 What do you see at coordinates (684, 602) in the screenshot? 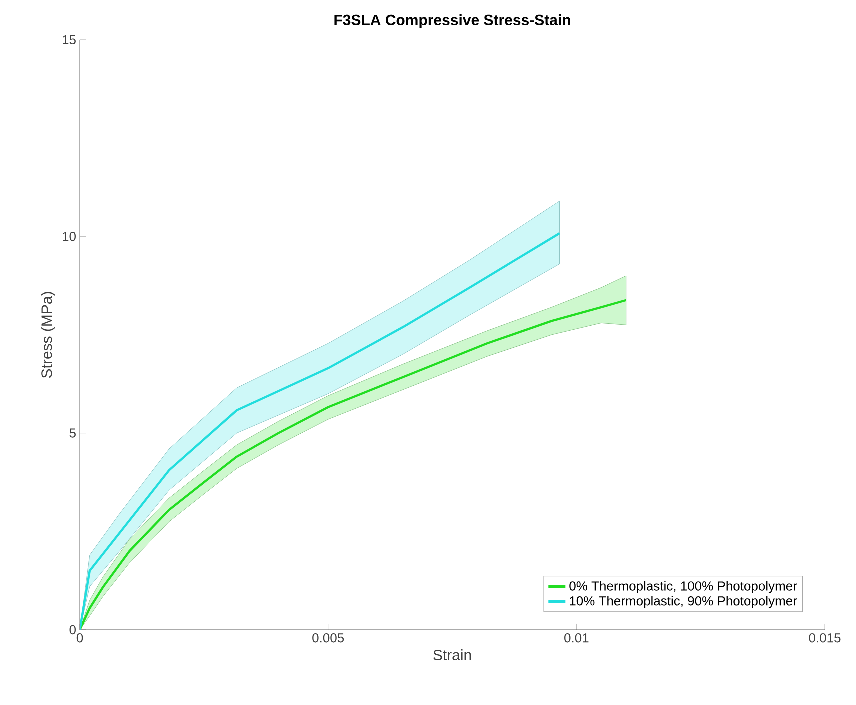
I see `legend-label: 10% Thermoplastic, 90% Photopolymer` at bounding box center [684, 602].